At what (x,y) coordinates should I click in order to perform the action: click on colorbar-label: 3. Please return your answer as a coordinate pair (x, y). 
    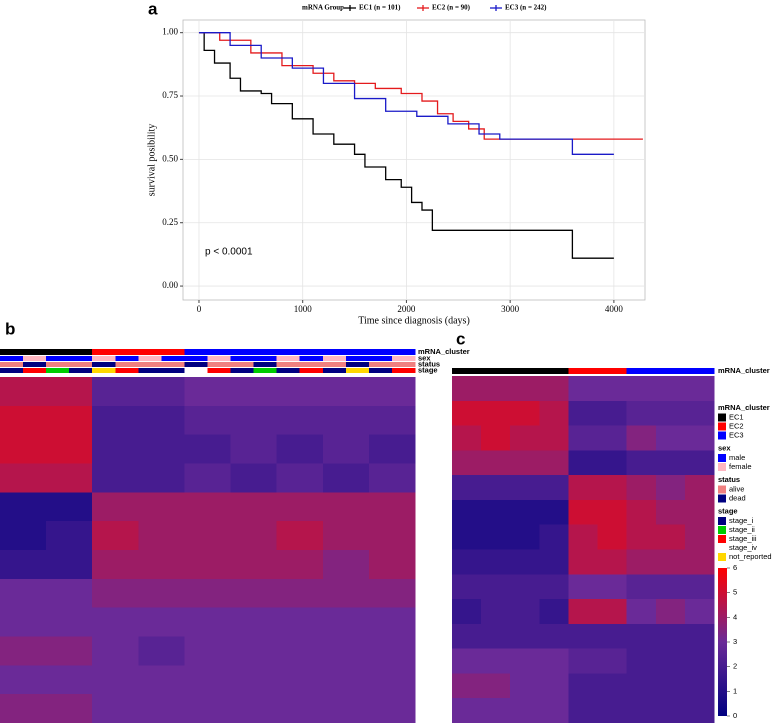
    Looking at the image, I should click on (735, 641).